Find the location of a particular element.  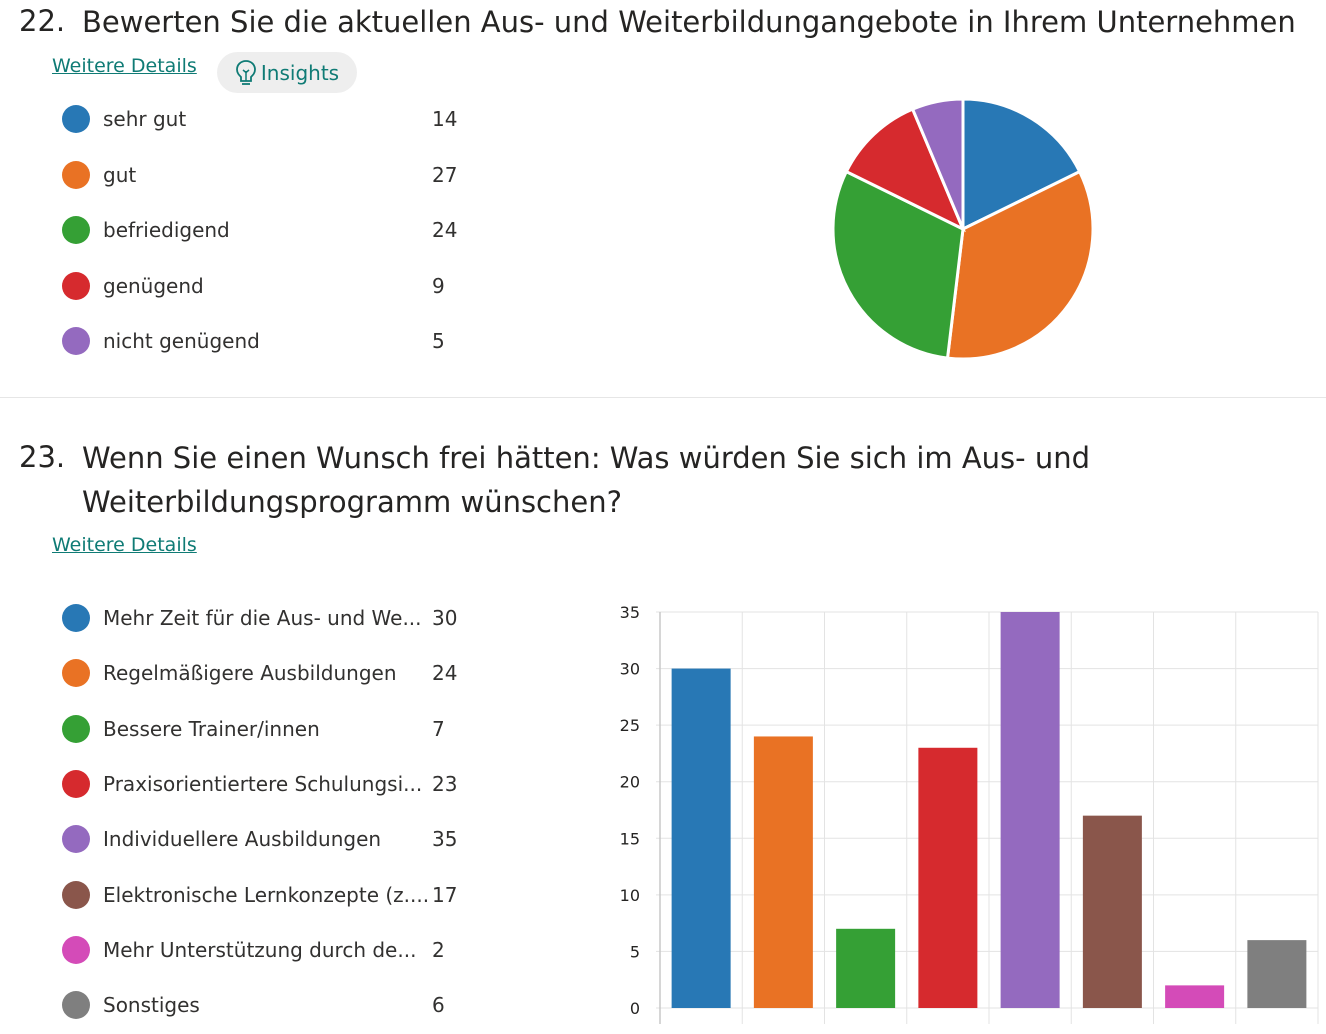

legend-item: Mehr Unterstützung durch de... 2 is located at coordinates (272, 950).